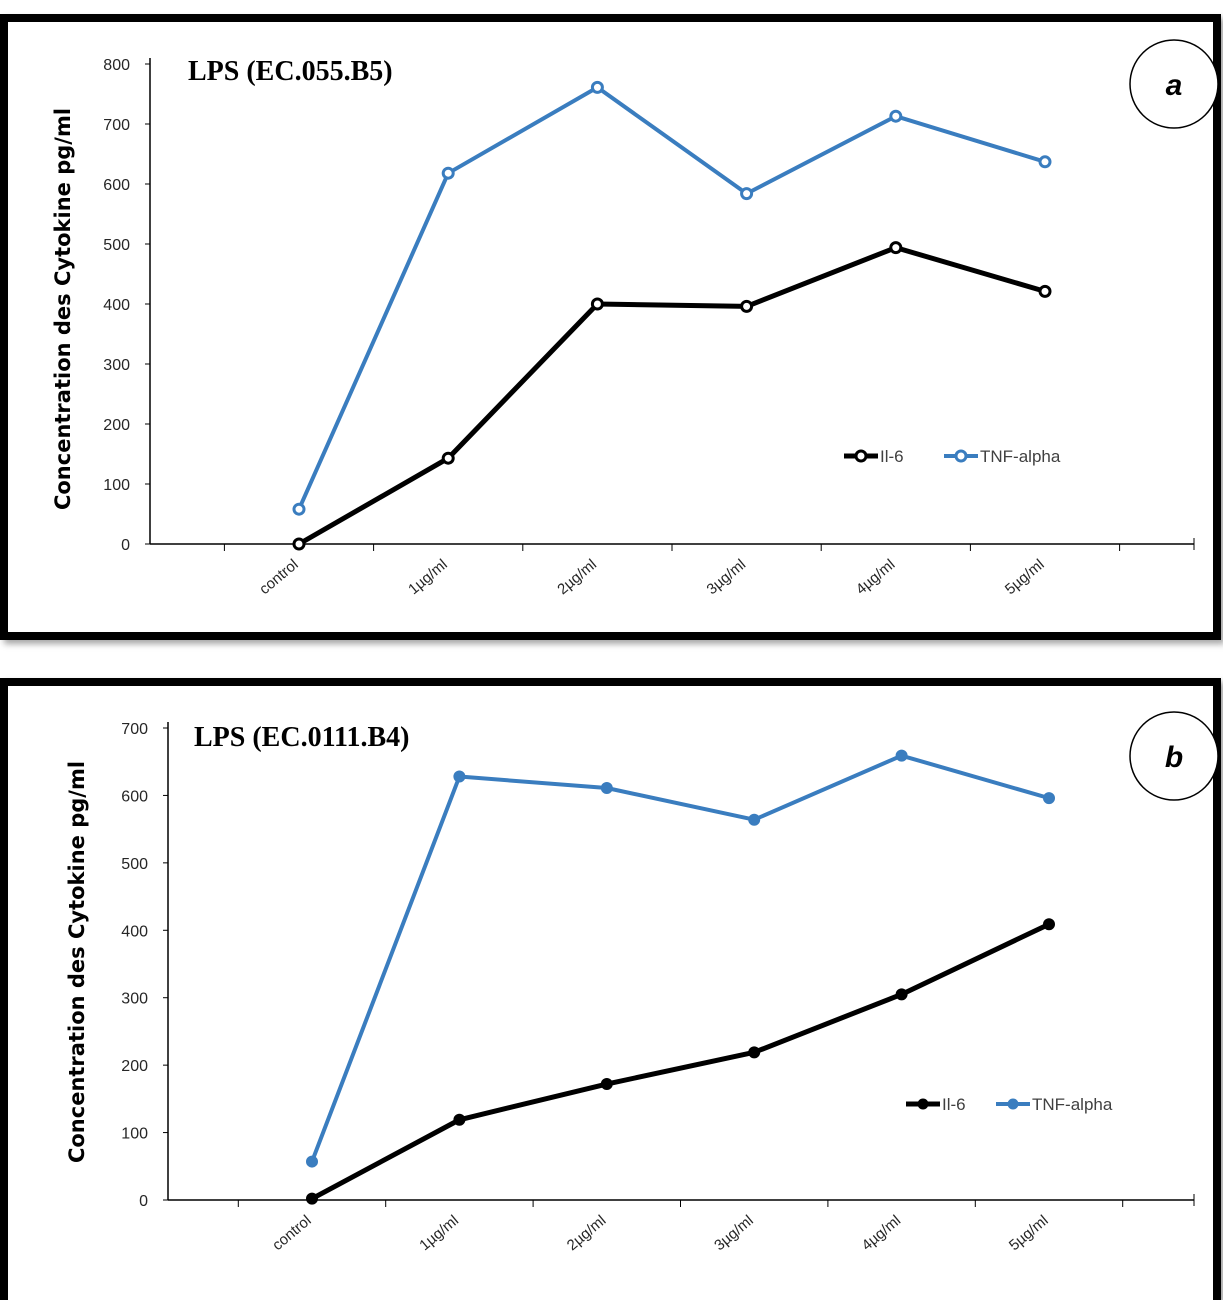  Describe the element at coordinates (301, 737) in the screenshot. I see `chart-title: LPS (EC.0111.B4)` at that location.